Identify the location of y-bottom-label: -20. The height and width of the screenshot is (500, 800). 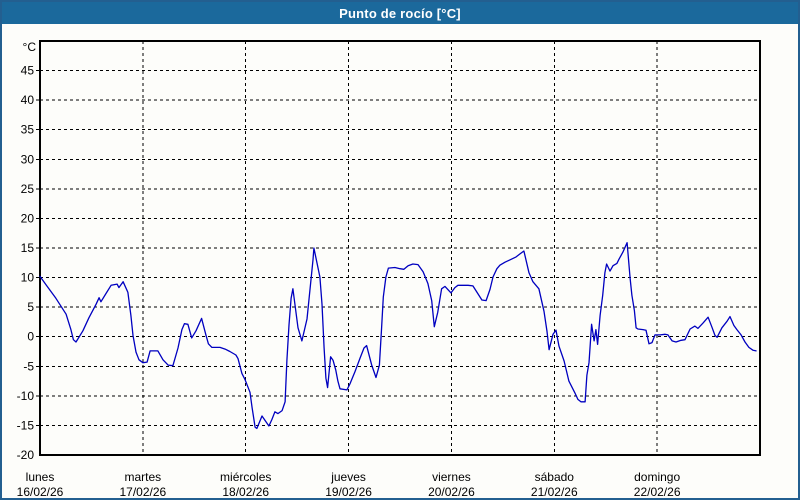
(26, 455).